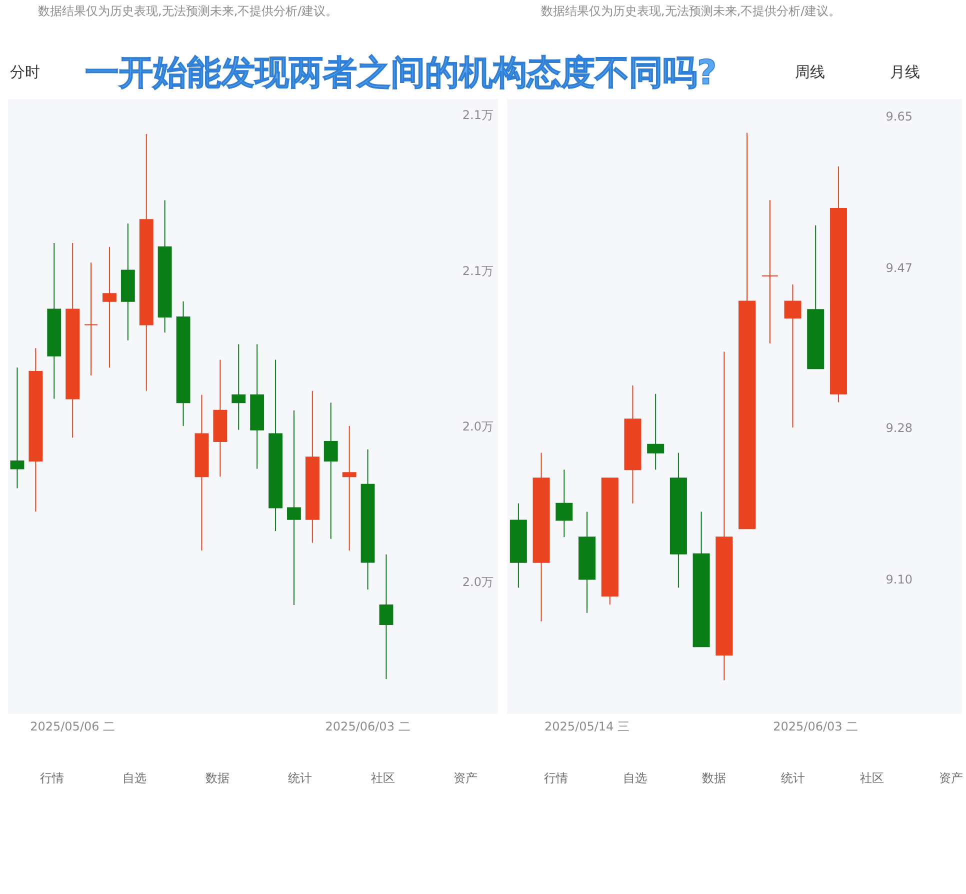 The width and height of the screenshot is (966, 894). Describe the element at coordinates (810, 72) in the screenshot. I see `text: 周线` at that location.